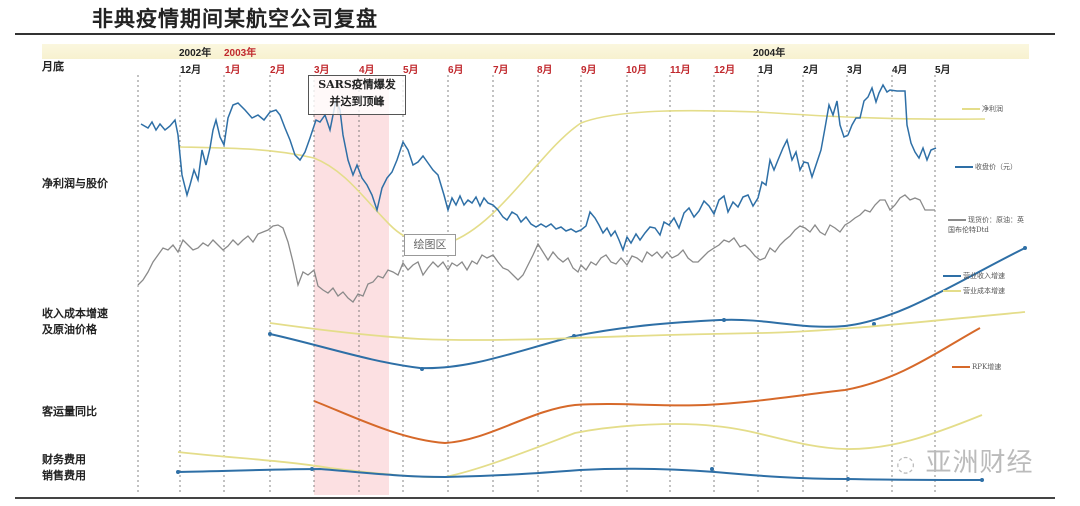  I want to click on cost-growth-line, so click(647, 326).